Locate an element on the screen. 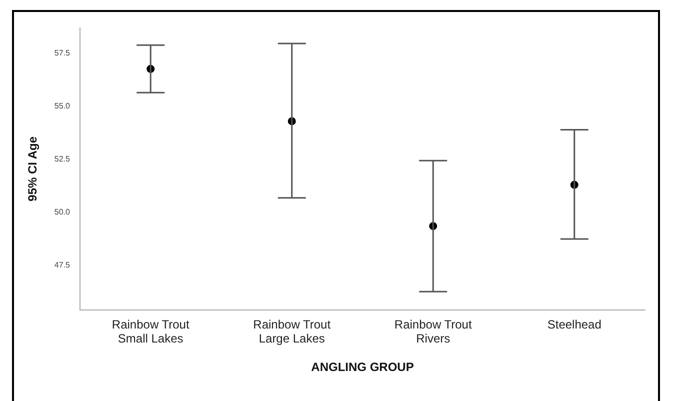 Image resolution: width=675 pixels, height=401 pixels. y-tick-label: 57.5 is located at coordinates (62, 53).